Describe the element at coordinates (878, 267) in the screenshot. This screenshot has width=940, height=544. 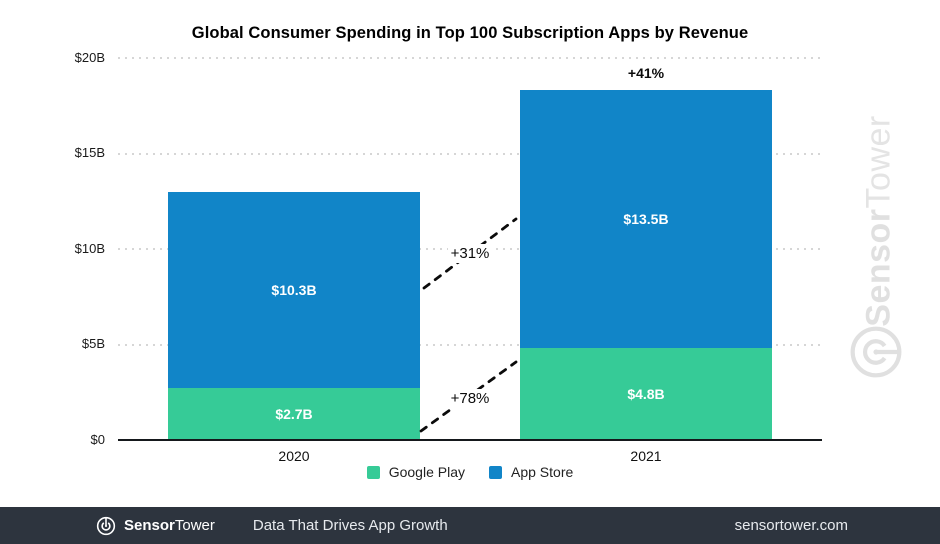
I see `watermark-brand-bold: Sensor` at that location.